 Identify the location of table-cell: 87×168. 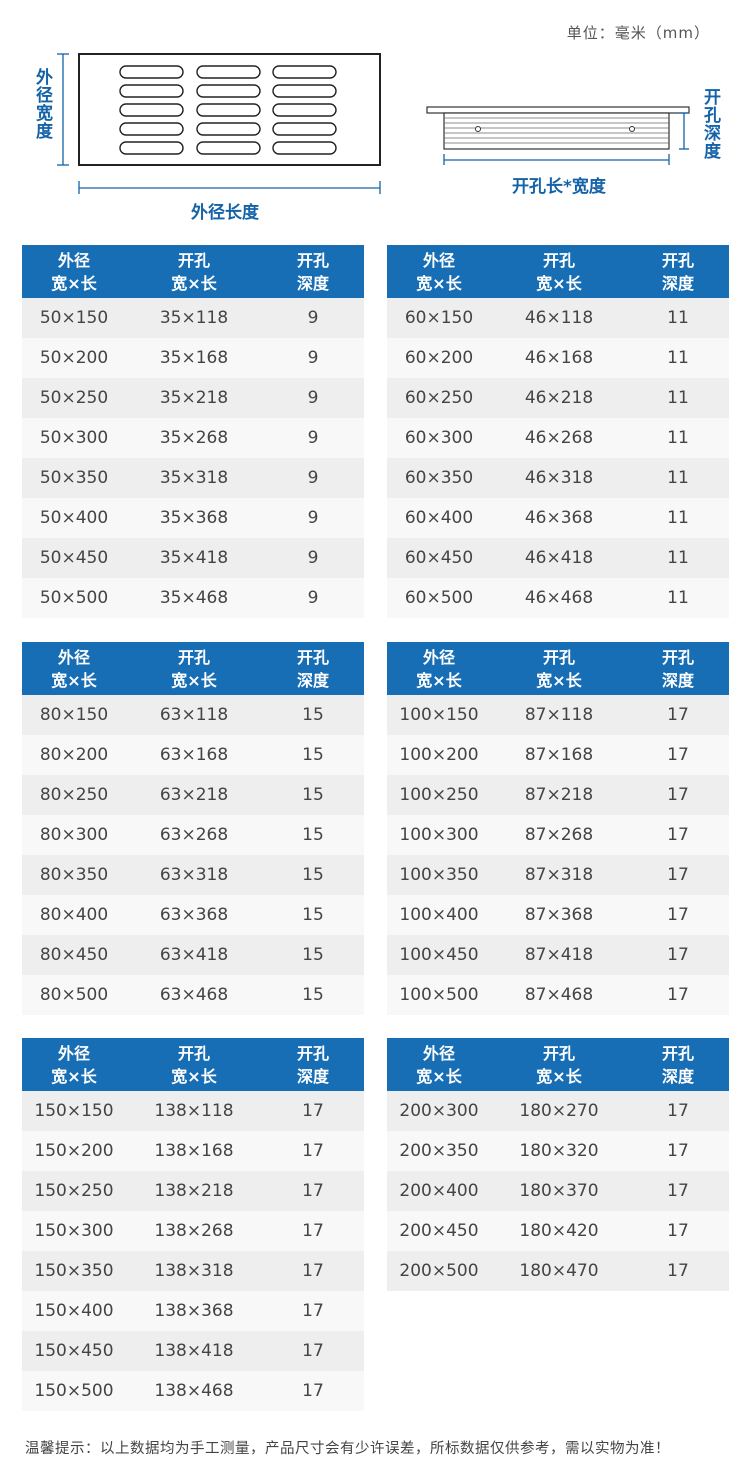
(559, 755).